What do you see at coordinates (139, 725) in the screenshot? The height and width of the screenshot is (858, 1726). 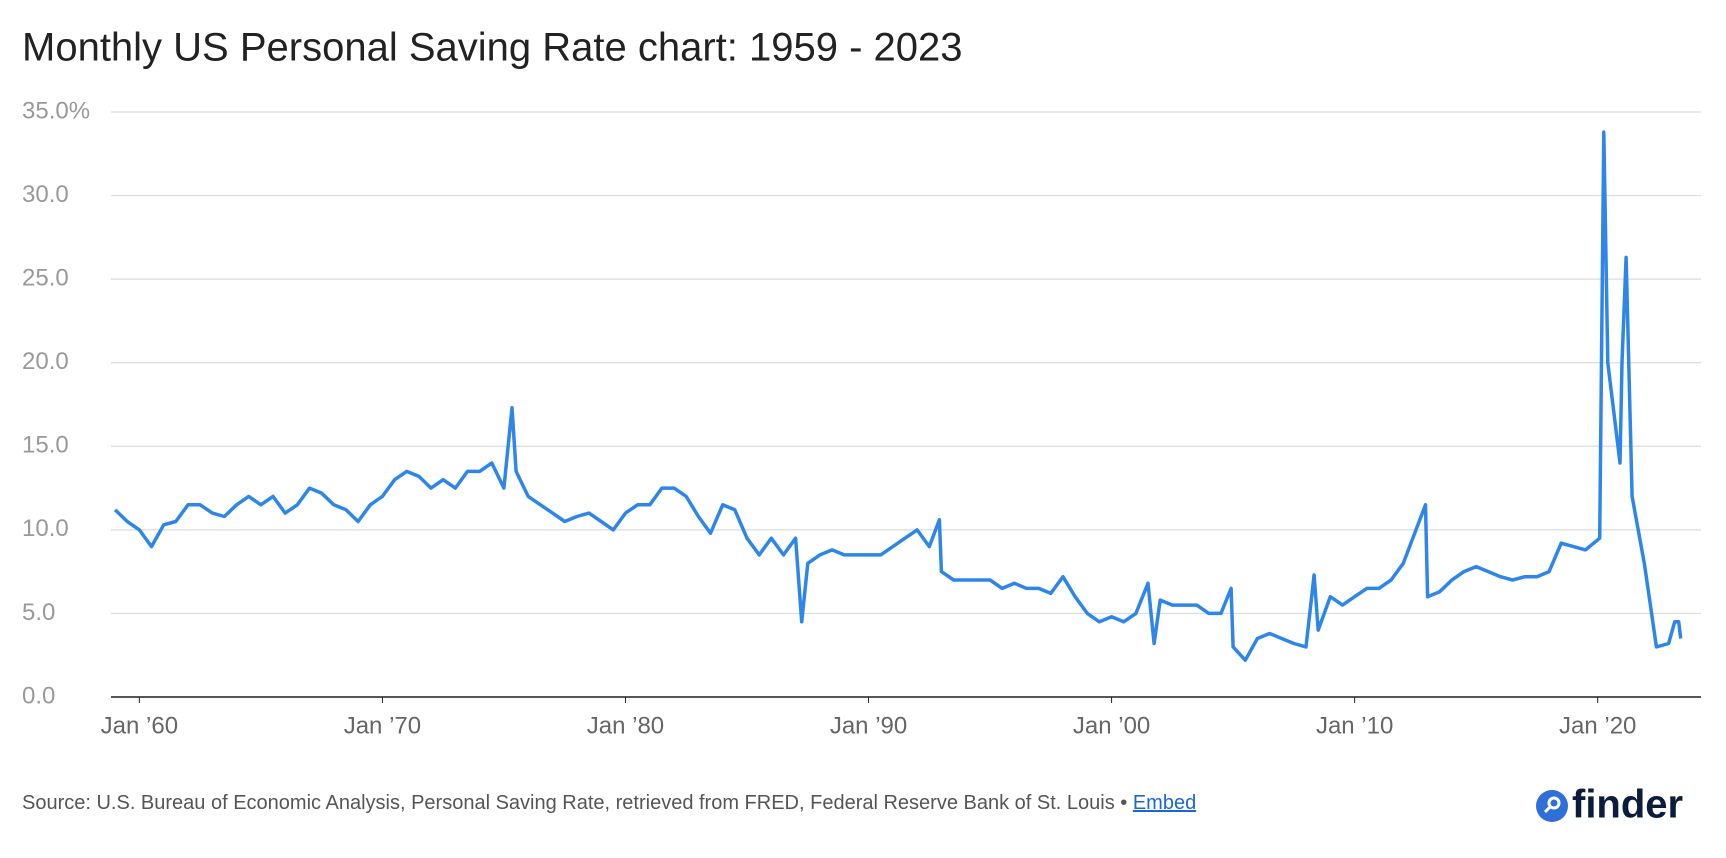 I see `x-tick-label: Jan ’60` at bounding box center [139, 725].